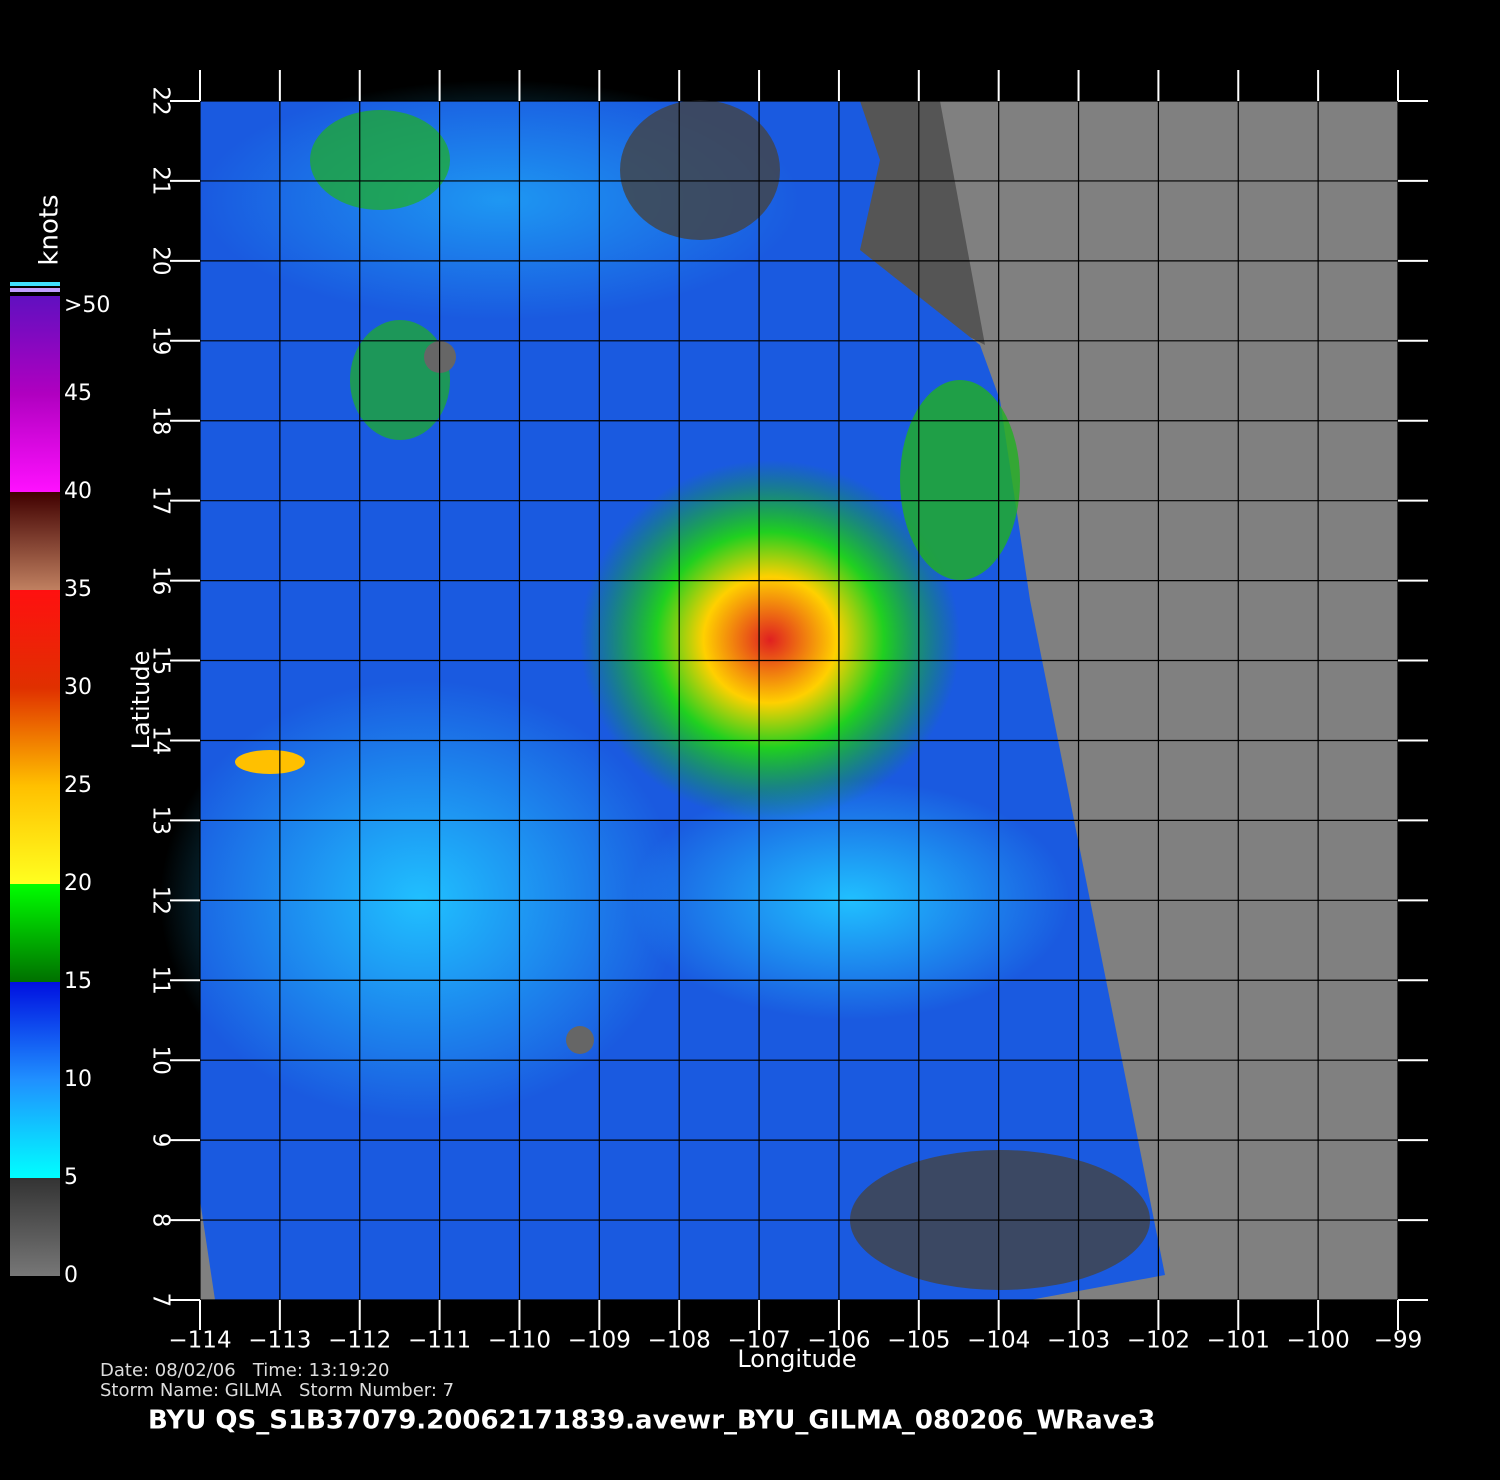  I want to click on y-tick-label: 9, so click(161, 1140).